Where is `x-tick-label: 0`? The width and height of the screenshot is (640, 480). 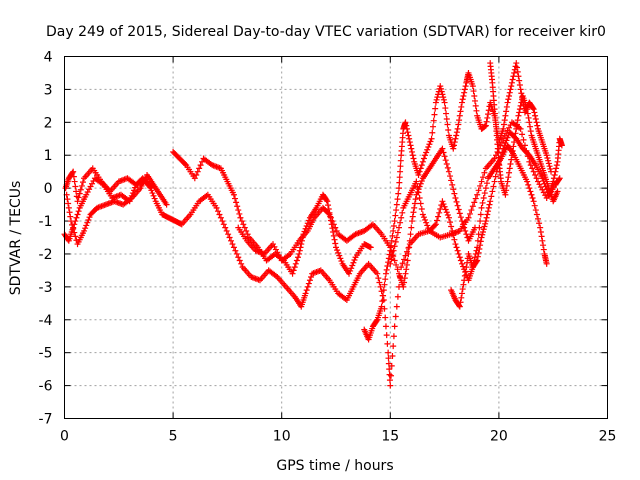 x-tick-label: 0 is located at coordinates (64, 437).